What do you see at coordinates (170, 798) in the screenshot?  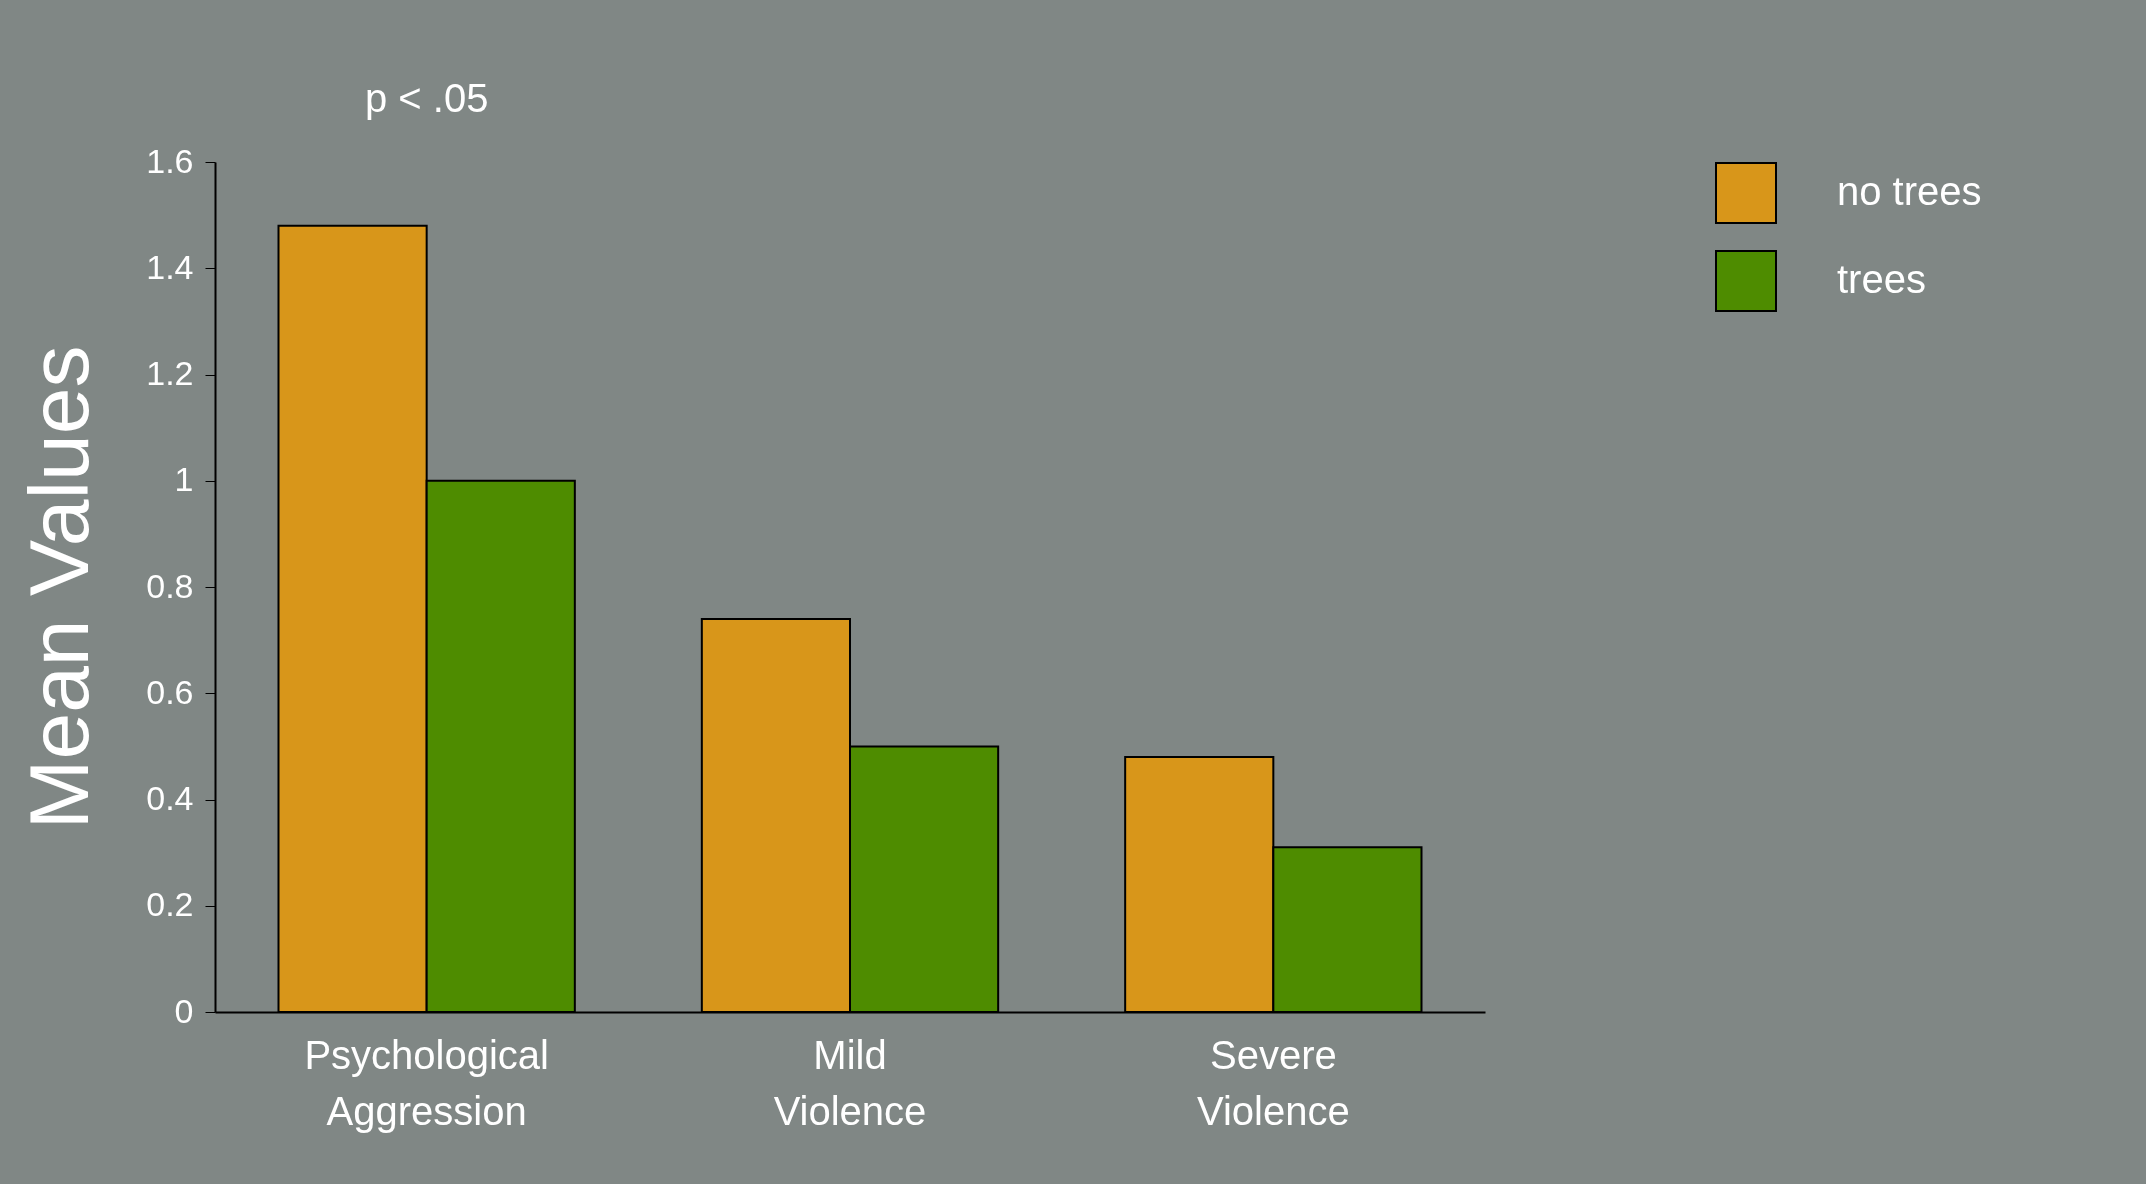 I see `y-tick-label: 0.4` at bounding box center [170, 798].